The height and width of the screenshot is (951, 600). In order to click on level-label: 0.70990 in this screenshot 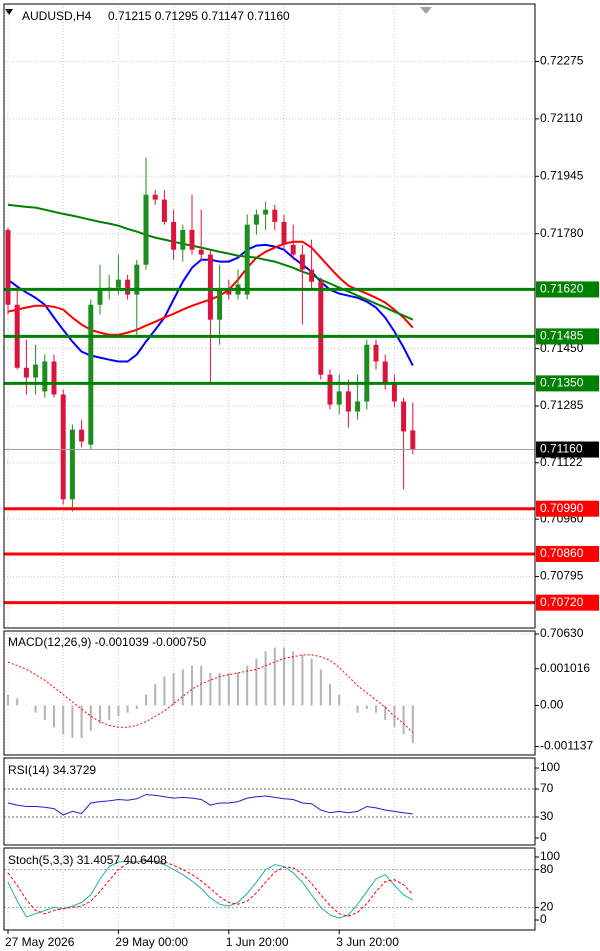, I will do `click(562, 508)`.